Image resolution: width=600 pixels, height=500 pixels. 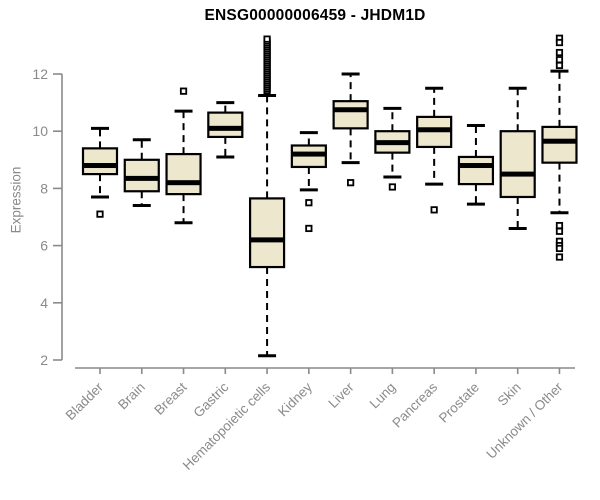 I want to click on x-tick-label: Breast, so click(x=170, y=398).